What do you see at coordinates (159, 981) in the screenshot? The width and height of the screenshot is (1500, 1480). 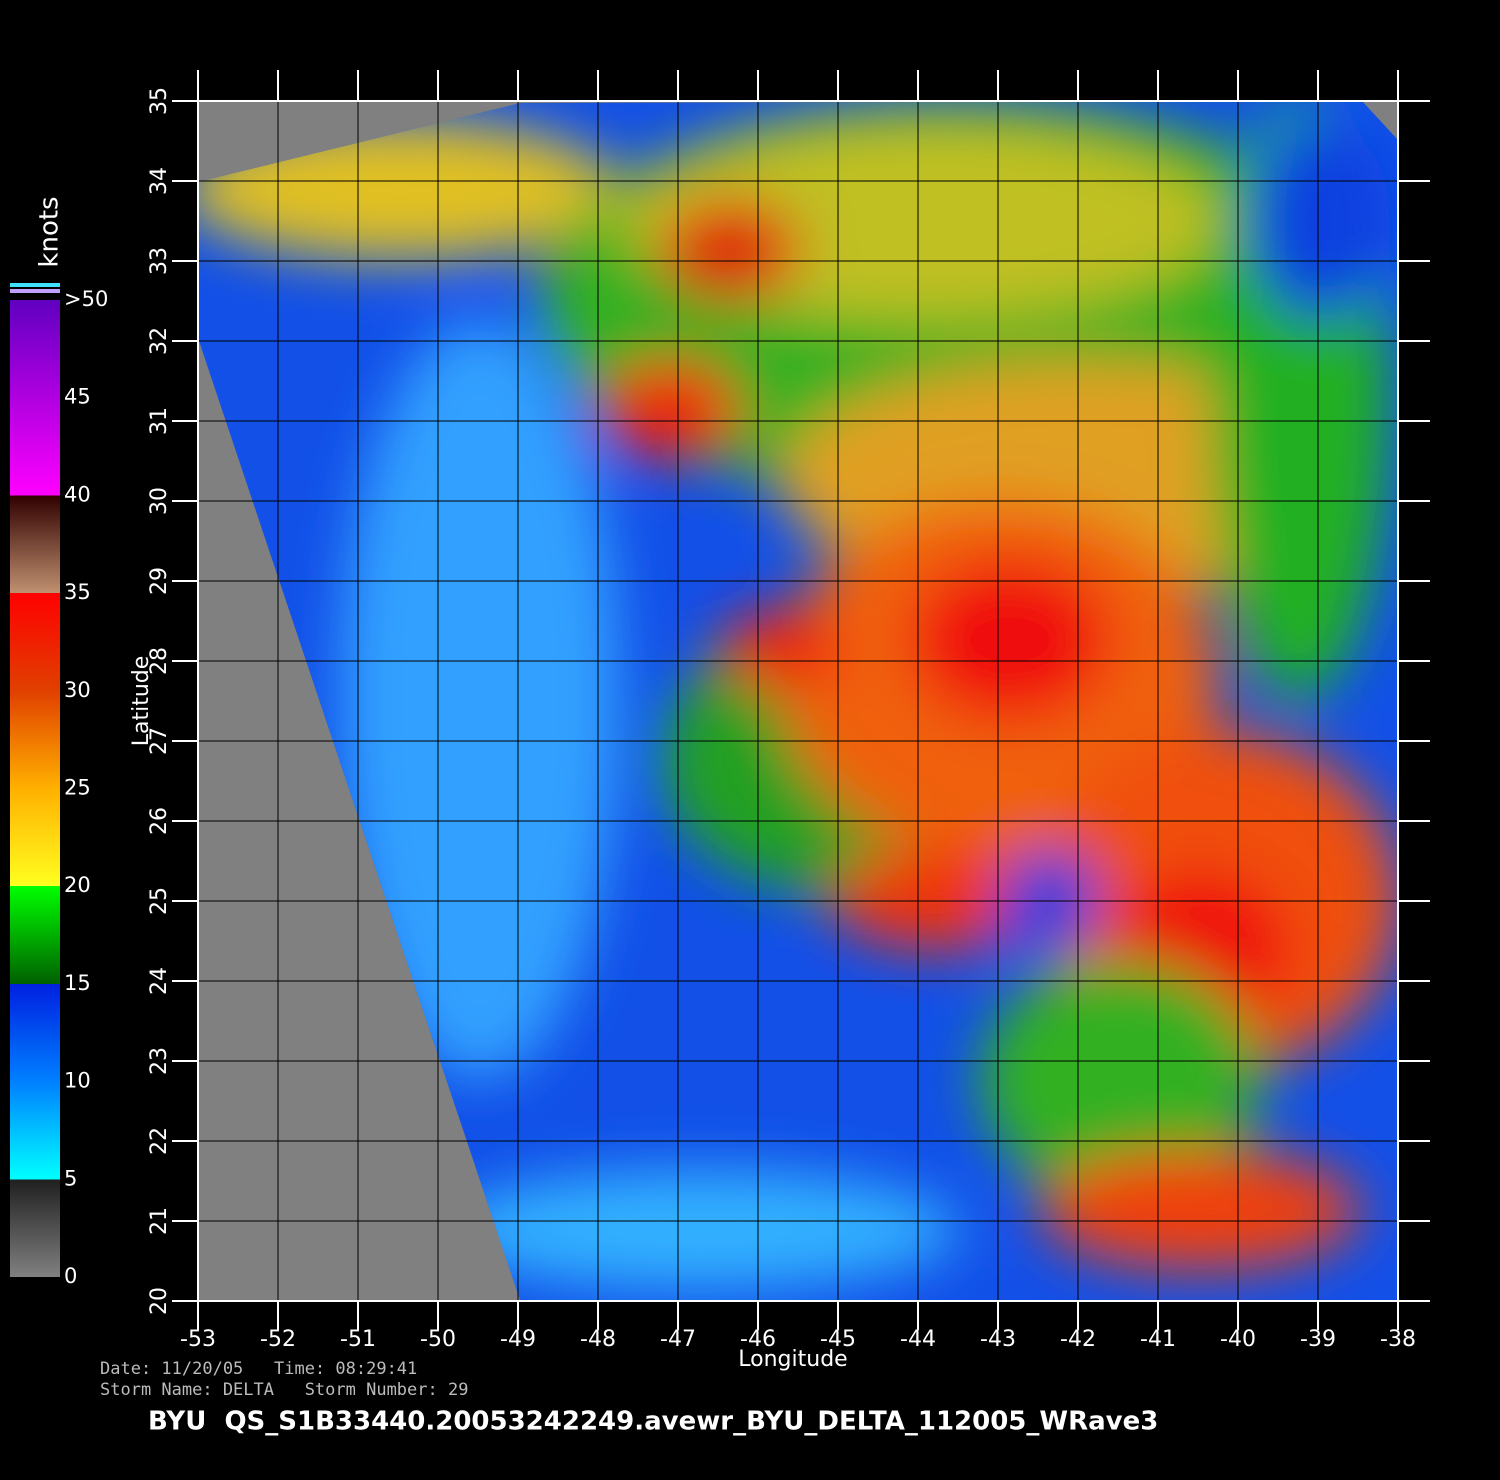 I see `y-tick-label: 24` at bounding box center [159, 981].